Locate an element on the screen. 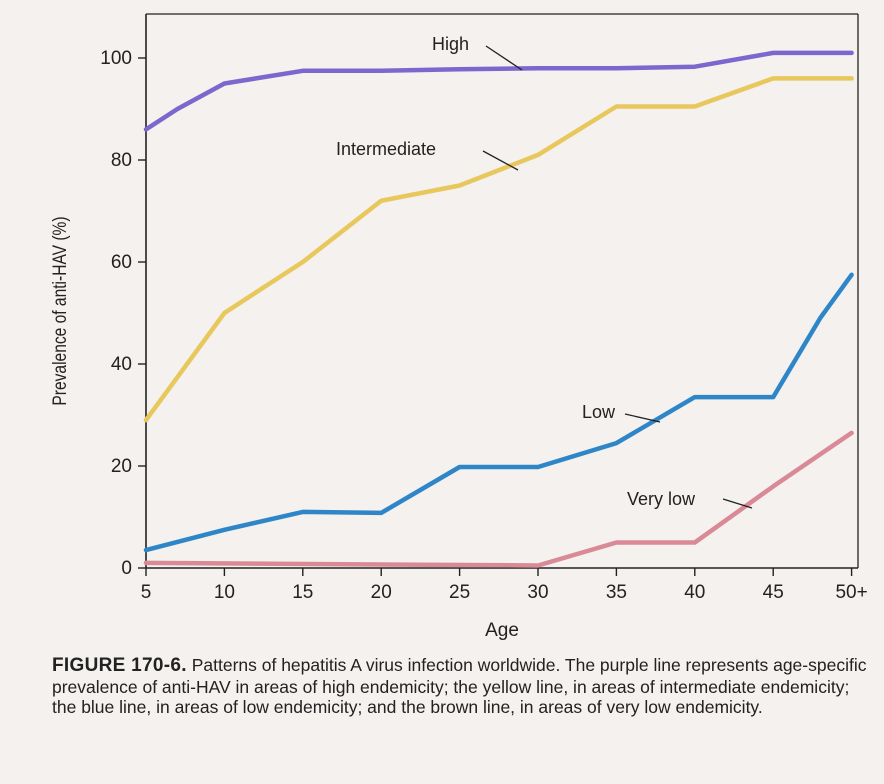 This screenshot has width=884, height=784. series-label-very-low: Very low is located at coordinates (661, 499).